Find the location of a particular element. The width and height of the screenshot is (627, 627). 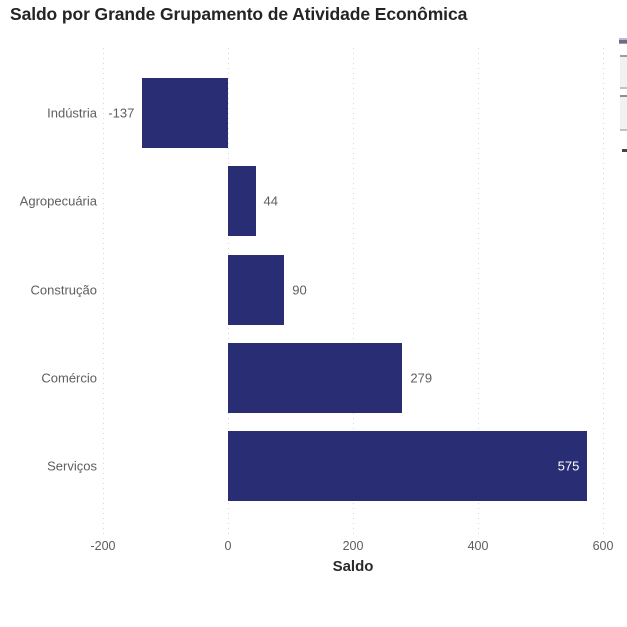

category-label: Serviços is located at coordinates (72, 466).